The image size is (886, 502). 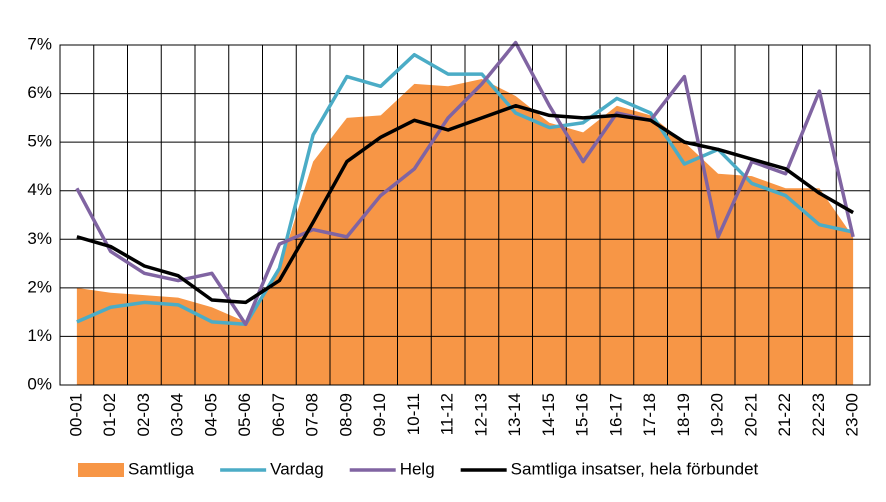 I want to click on x-tick-label: 17-18, so click(x=649, y=414).